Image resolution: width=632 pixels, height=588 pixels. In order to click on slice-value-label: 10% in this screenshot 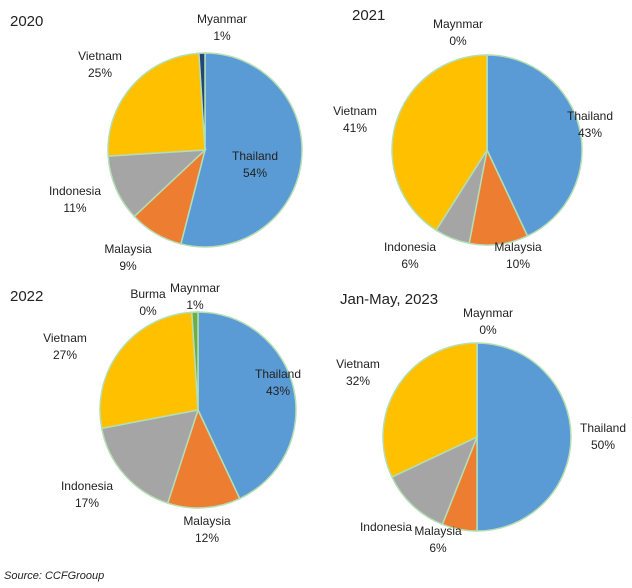, I will do `click(518, 264)`.